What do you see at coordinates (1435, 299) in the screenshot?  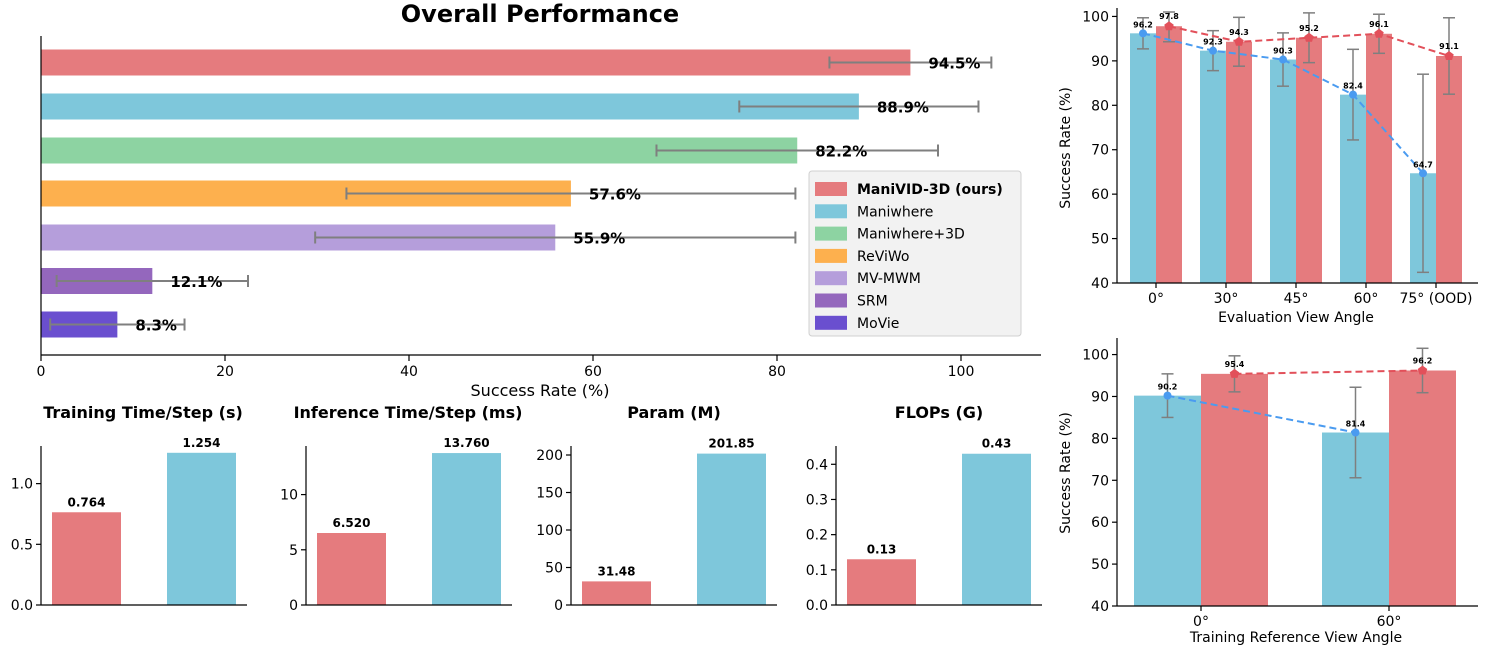 I see `x-tick-label: 75° (OOD)` at bounding box center [1435, 299].